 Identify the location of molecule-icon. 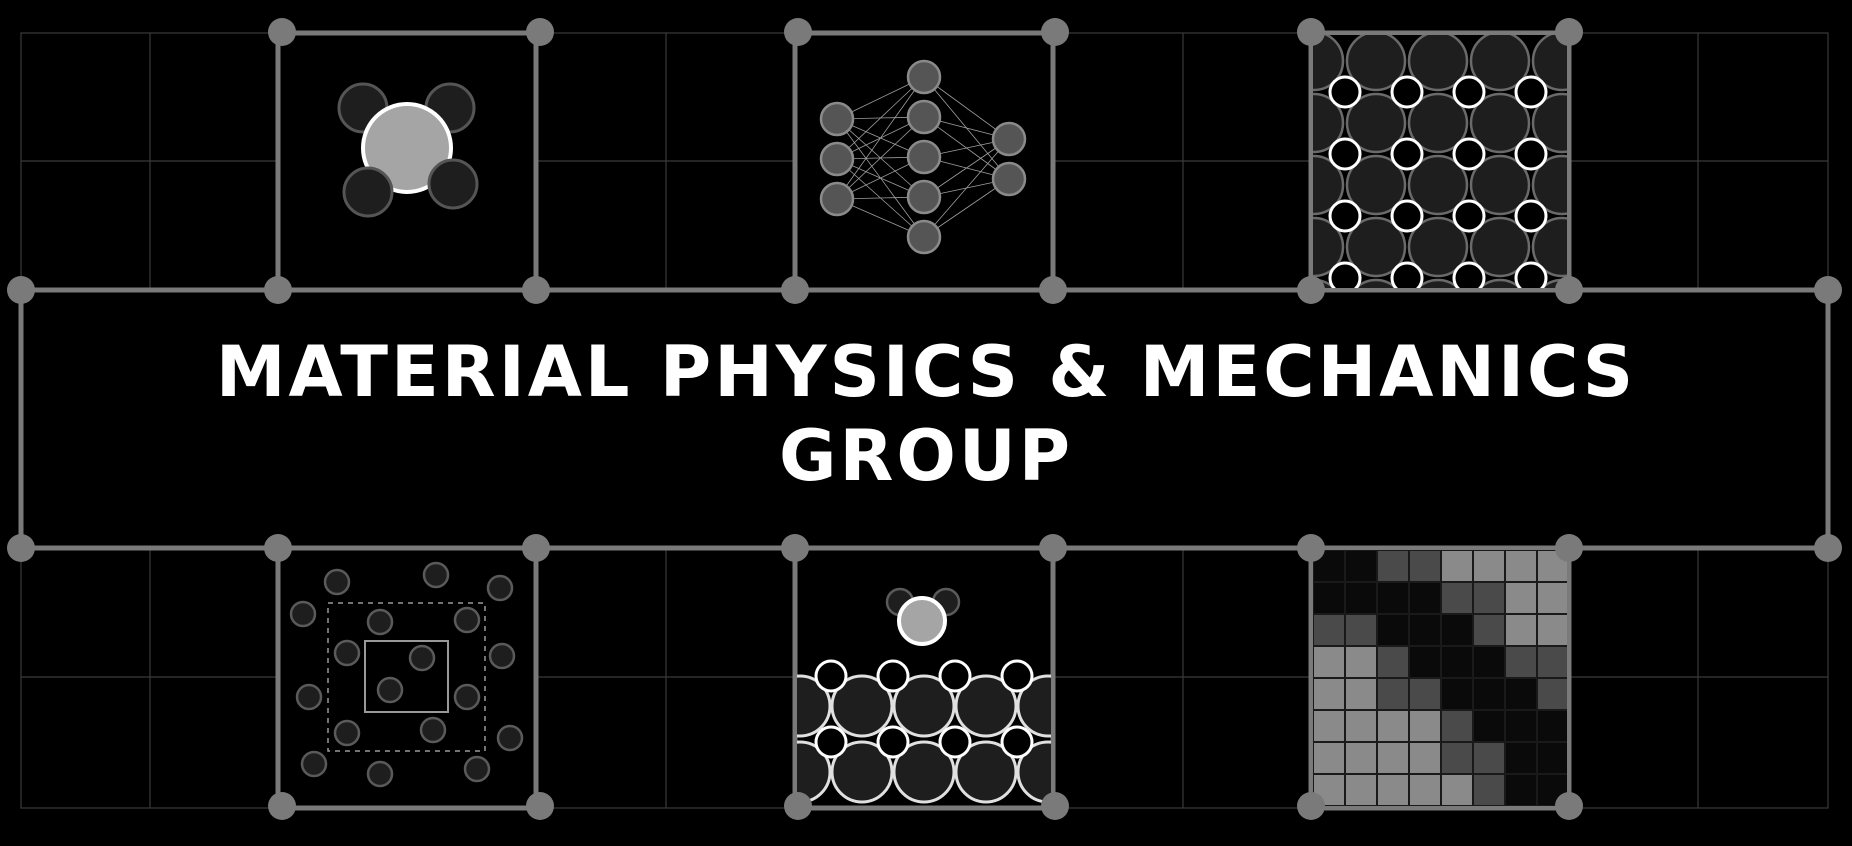
(408, 150).